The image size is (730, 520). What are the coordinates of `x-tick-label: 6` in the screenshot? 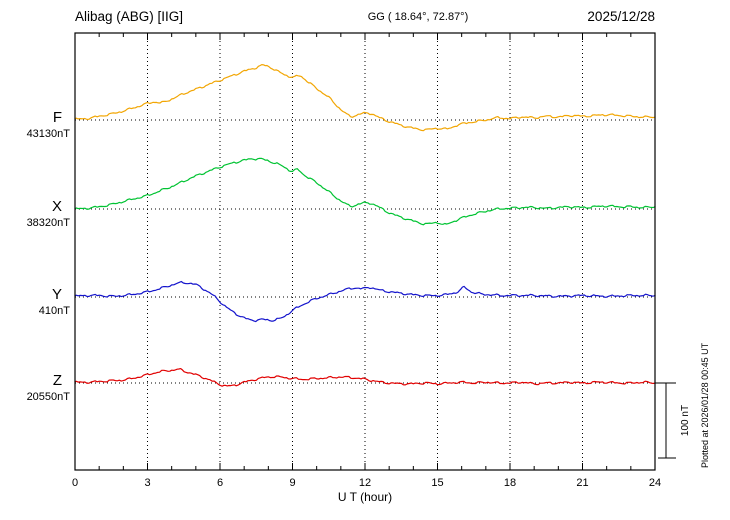 It's located at (220, 483).